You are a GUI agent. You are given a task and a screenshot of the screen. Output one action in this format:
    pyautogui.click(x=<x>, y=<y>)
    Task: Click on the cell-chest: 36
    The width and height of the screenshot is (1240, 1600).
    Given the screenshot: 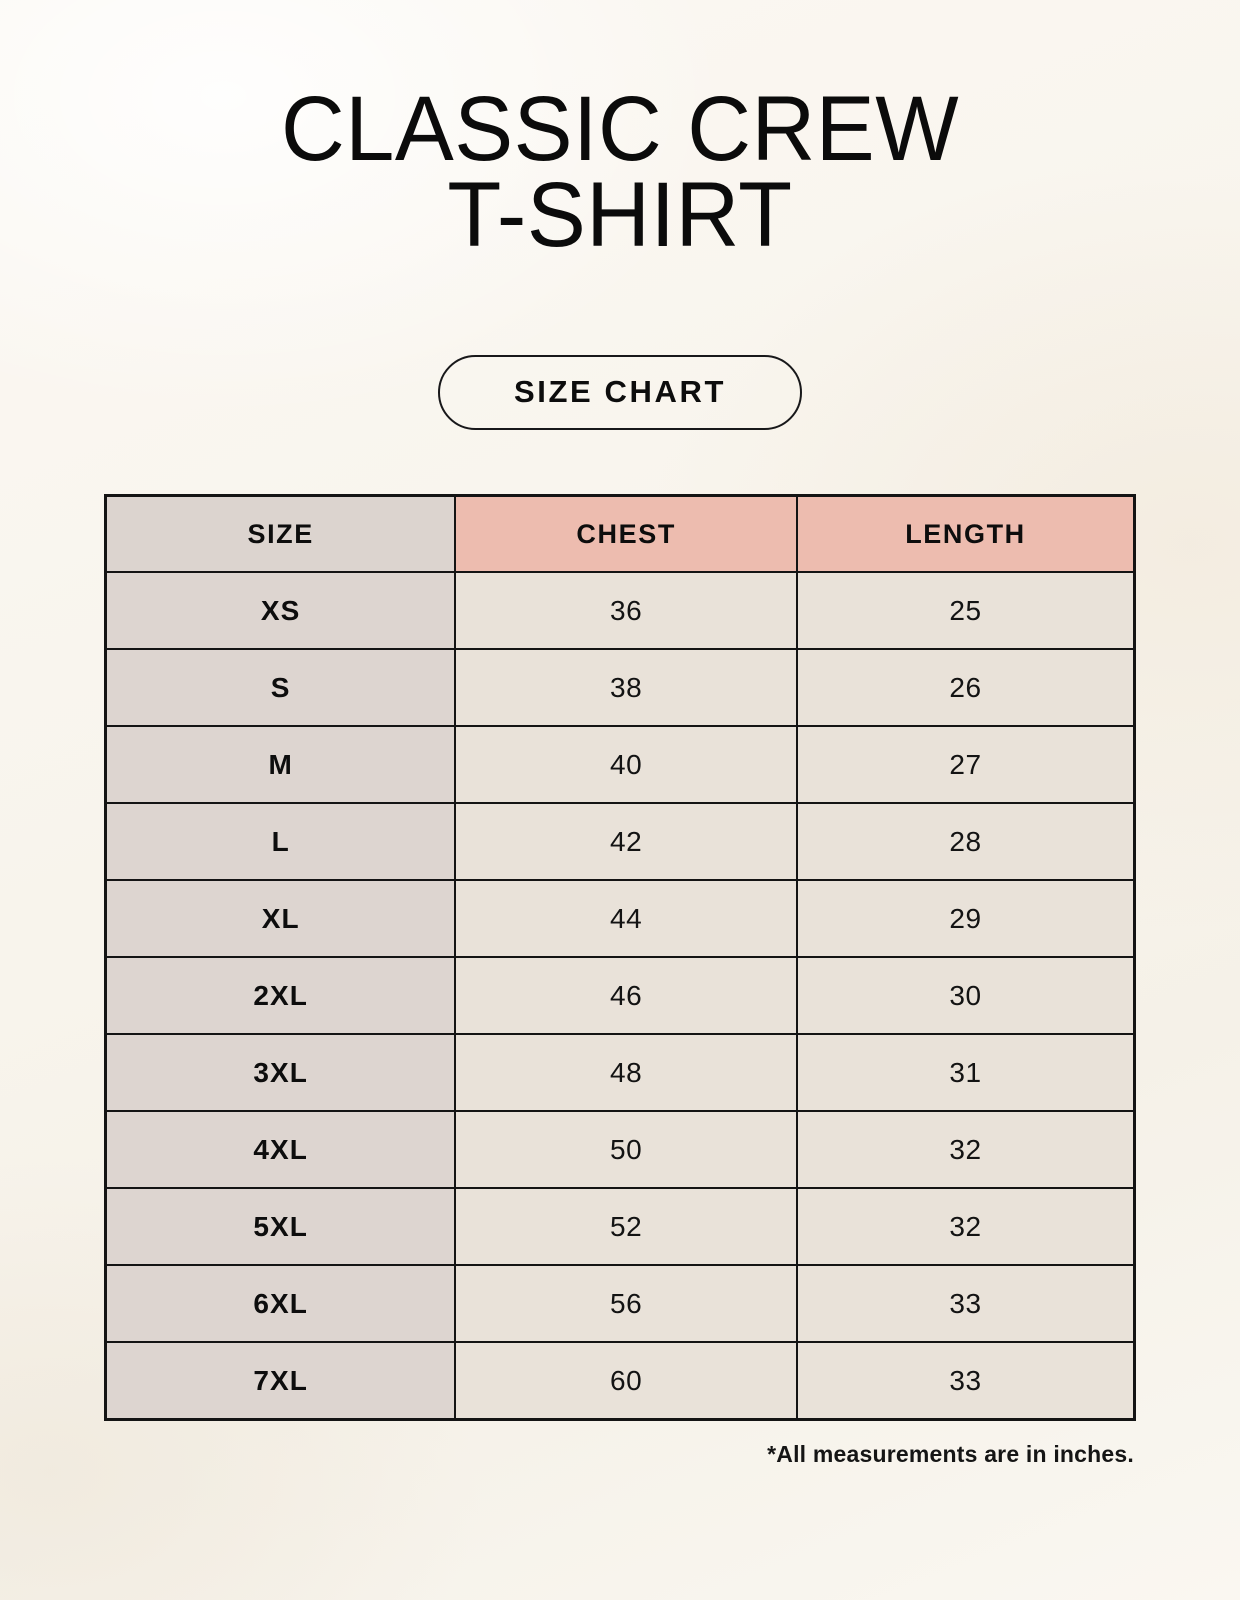 What is the action you would take?
    pyautogui.click(x=626, y=611)
    